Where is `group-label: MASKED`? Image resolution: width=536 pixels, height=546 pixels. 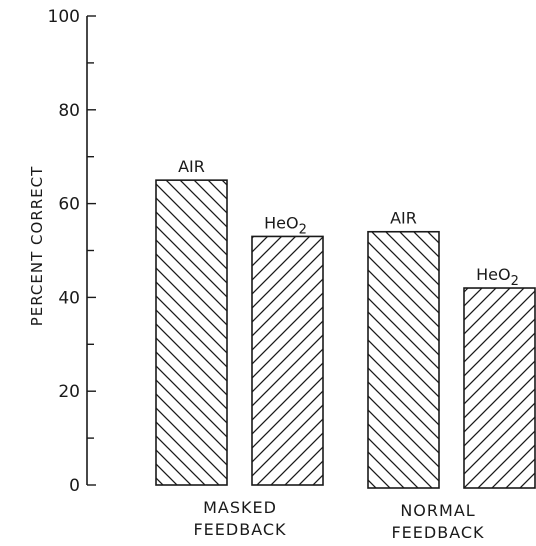
group-label: MASKED is located at coordinates (240, 507).